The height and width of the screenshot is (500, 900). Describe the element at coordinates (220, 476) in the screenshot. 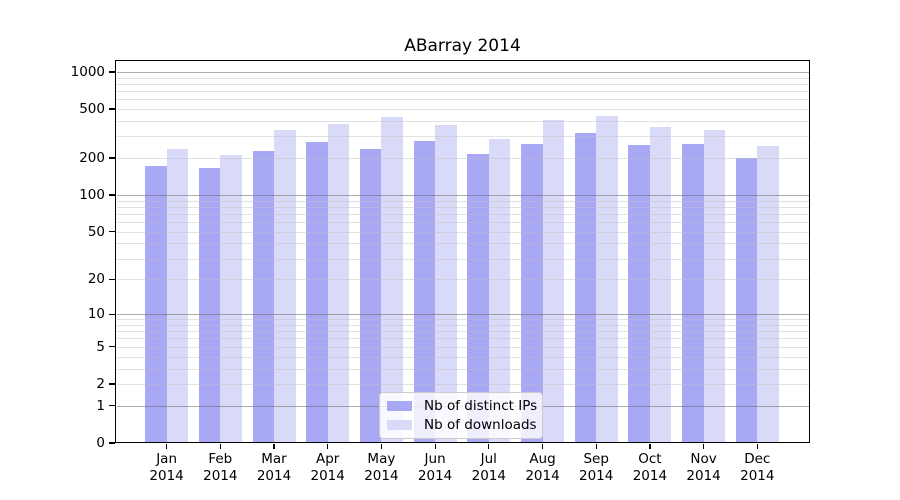

I see `x-tick-year-feb: 2014` at that location.